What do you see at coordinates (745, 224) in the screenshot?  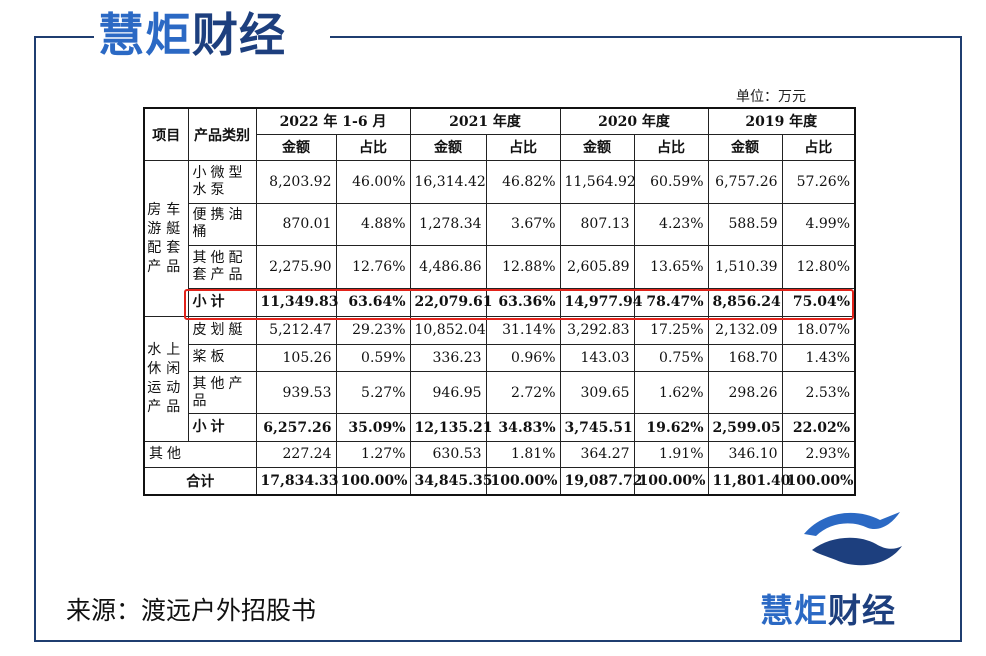 I see `cell: 588.59` at bounding box center [745, 224].